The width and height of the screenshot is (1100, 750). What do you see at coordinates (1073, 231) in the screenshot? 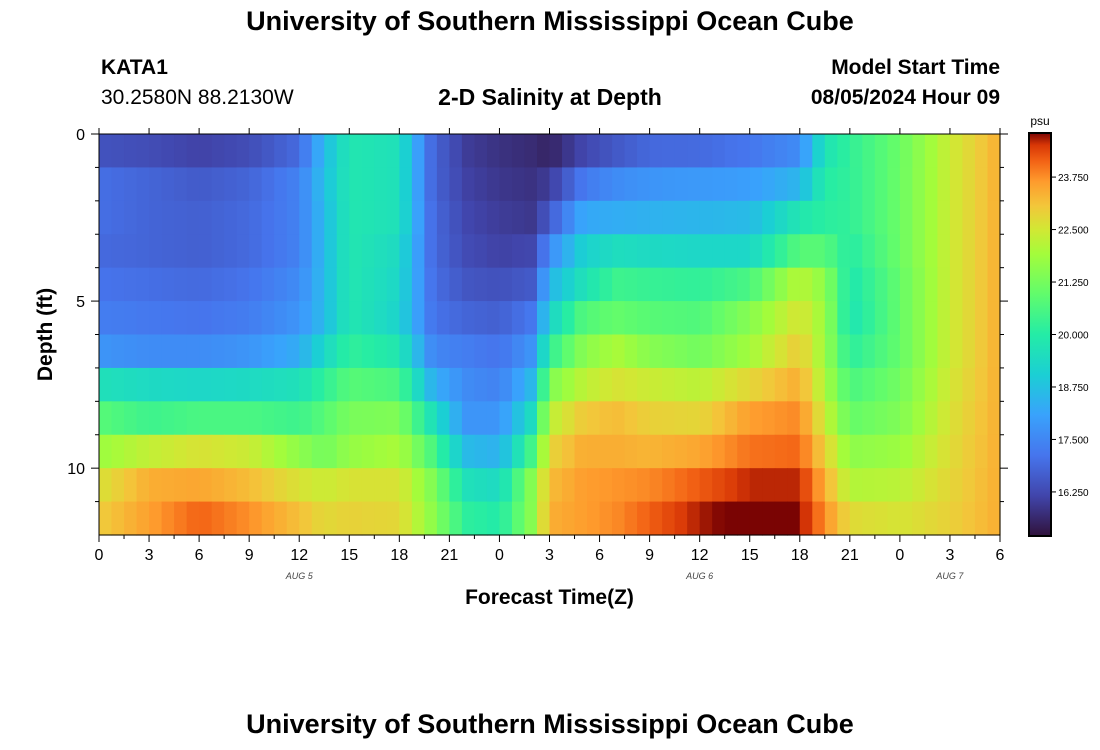
I see `colorbar-tick-label: 22.500` at bounding box center [1073, 231].